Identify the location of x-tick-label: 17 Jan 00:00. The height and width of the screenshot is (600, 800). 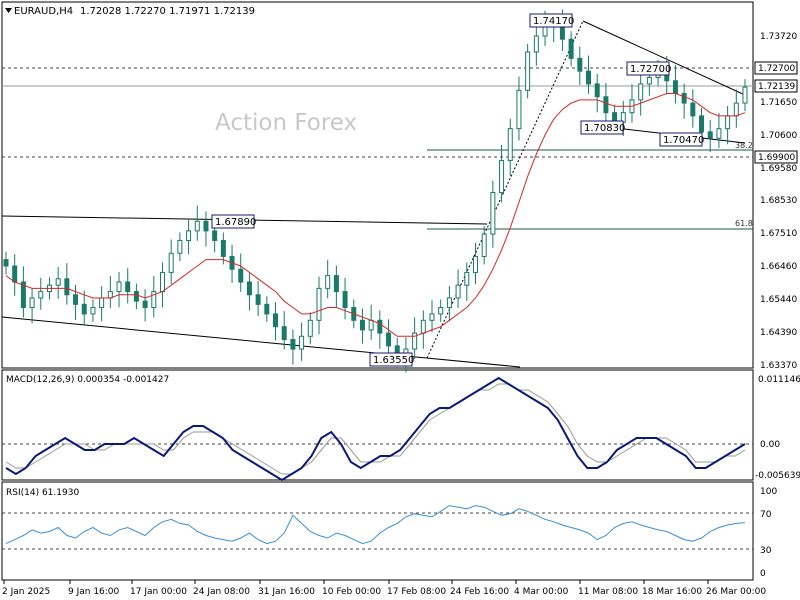
(158, 592).